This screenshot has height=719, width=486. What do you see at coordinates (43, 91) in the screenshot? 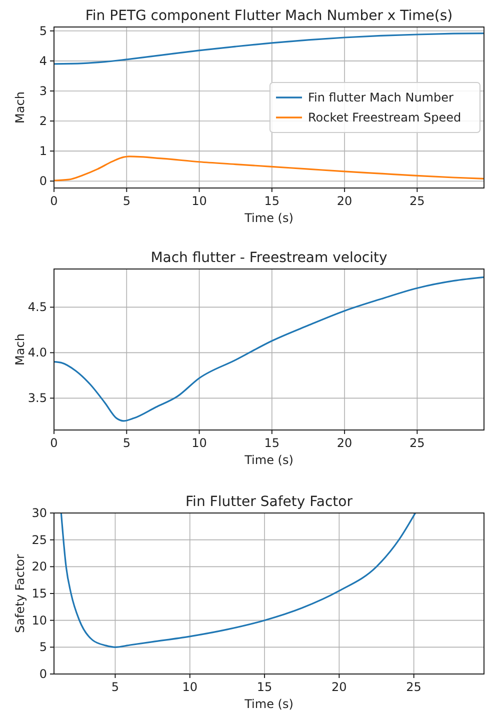
I see `y-tick-label: 3` at bounding box center [43, 91].